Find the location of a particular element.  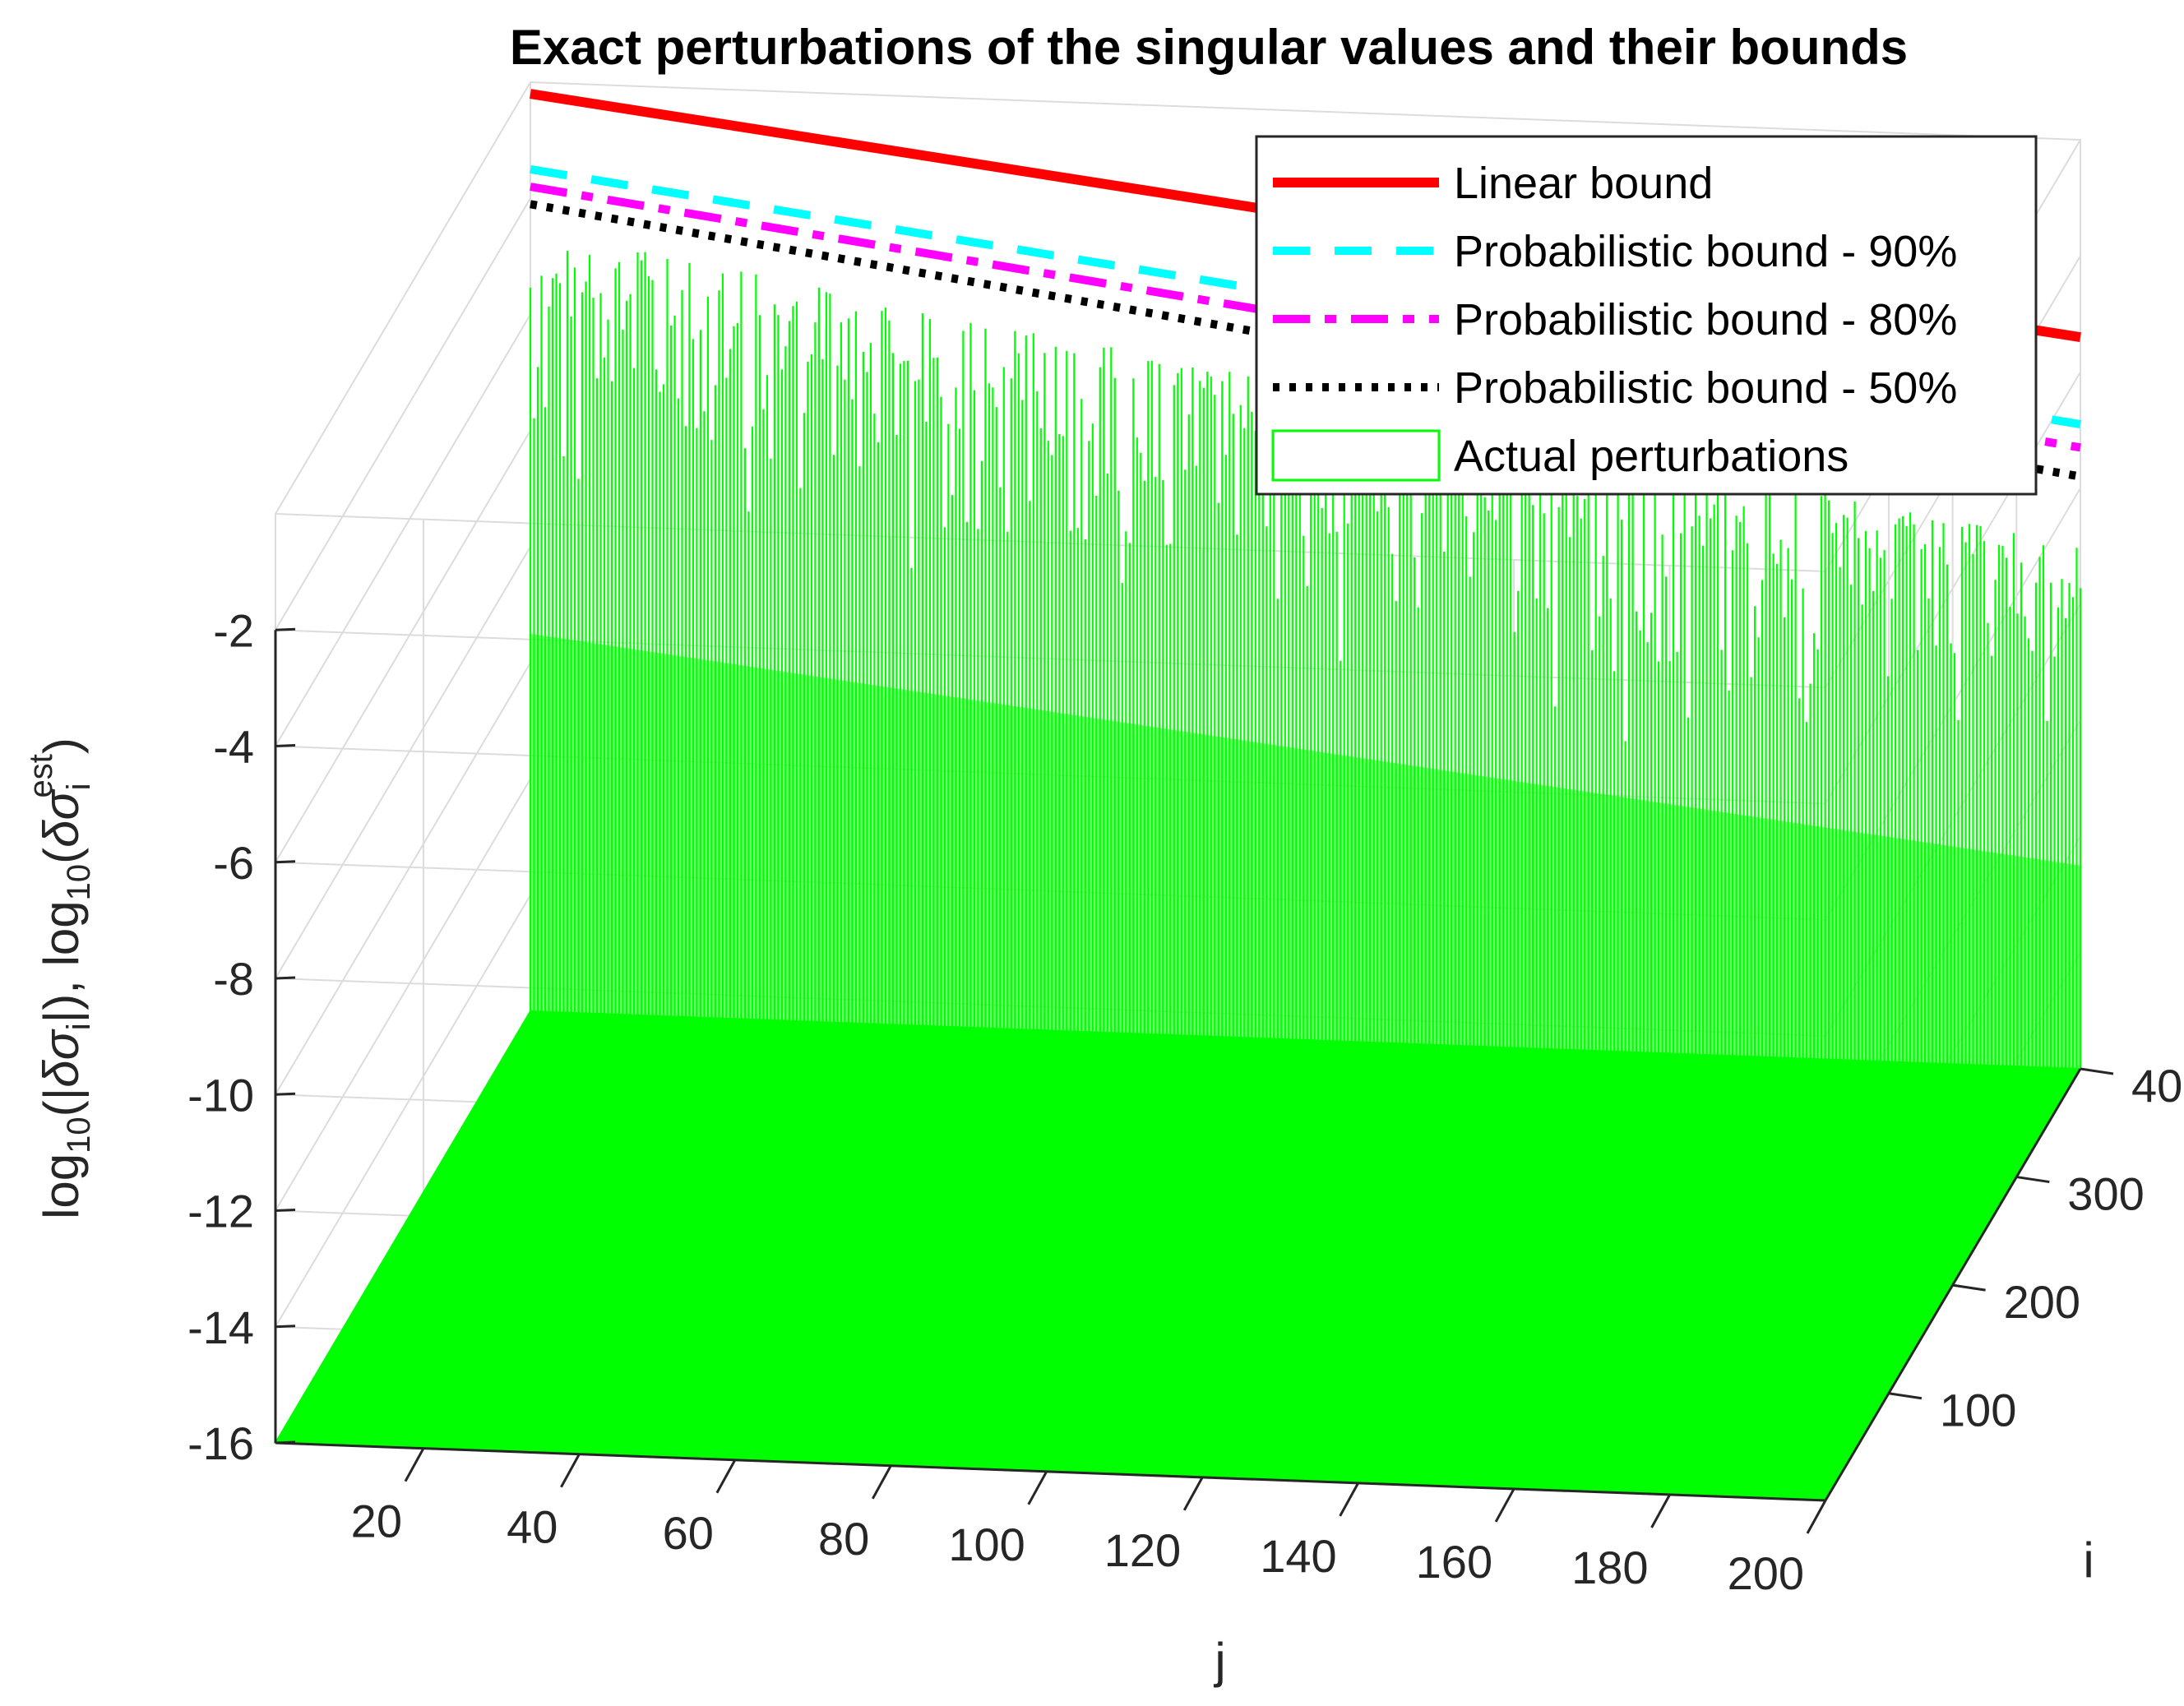

z-tick-label: -12 is located at coordinates (220, 1211).